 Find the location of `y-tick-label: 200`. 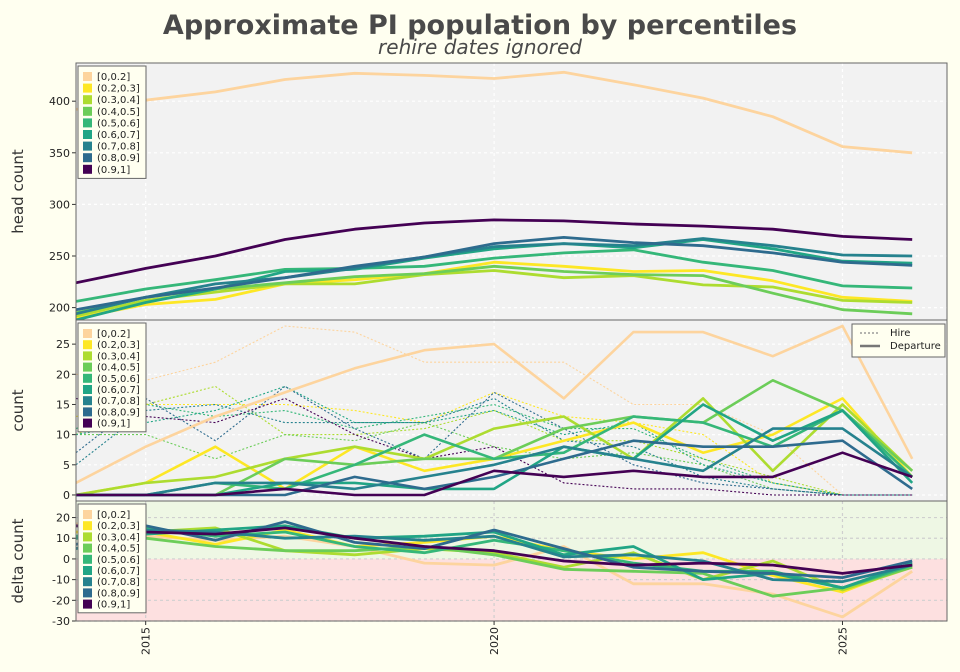

y-tick-label: 200 is located at coordinates (59, 308).